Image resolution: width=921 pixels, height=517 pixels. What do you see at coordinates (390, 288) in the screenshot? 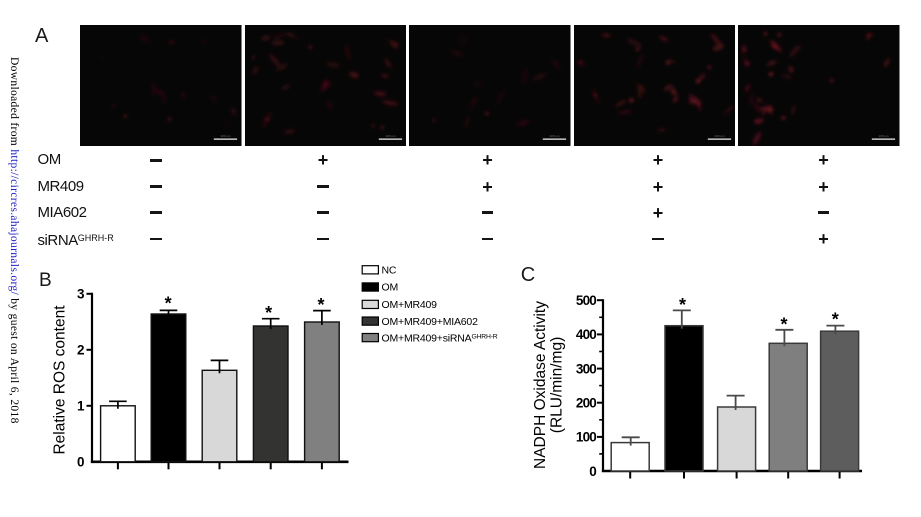
I see `svg-text: OM` at bounding box center [390, 288].